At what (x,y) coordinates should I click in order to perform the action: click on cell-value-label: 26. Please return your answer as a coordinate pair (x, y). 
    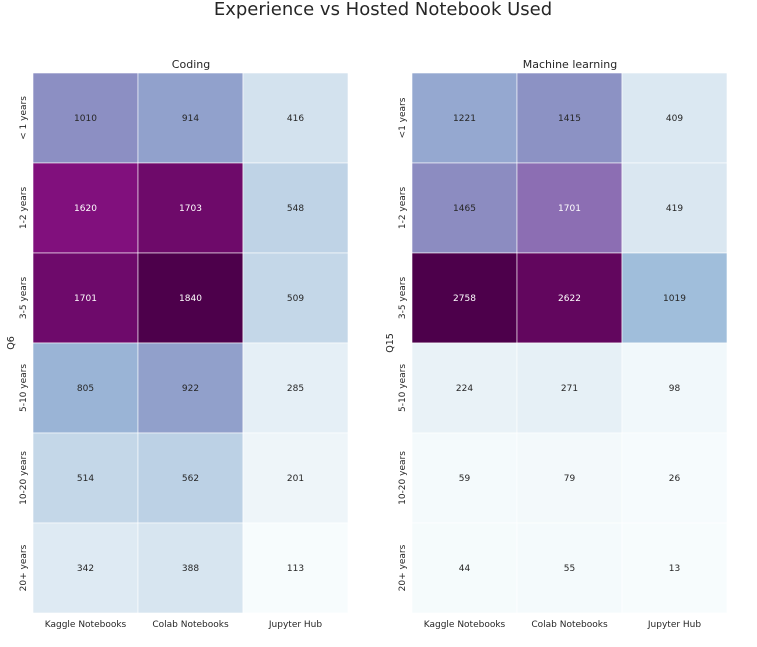
    Looking at the image, I should click on (675, 479).